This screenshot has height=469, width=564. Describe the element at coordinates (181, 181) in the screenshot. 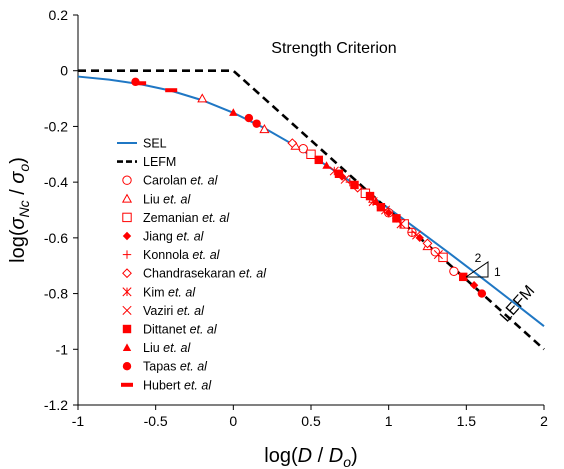

I see `legend-label: Carolan et. al` at that location.